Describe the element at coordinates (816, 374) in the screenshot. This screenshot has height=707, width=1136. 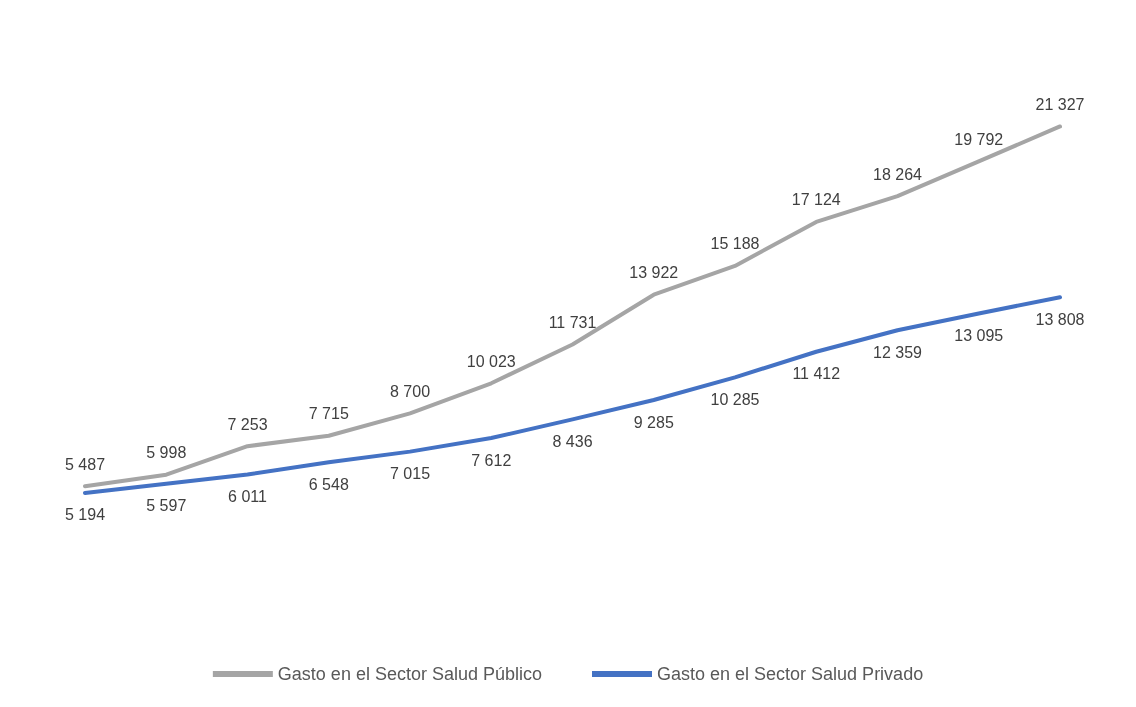
I see `data-label: 11 412` at that location.